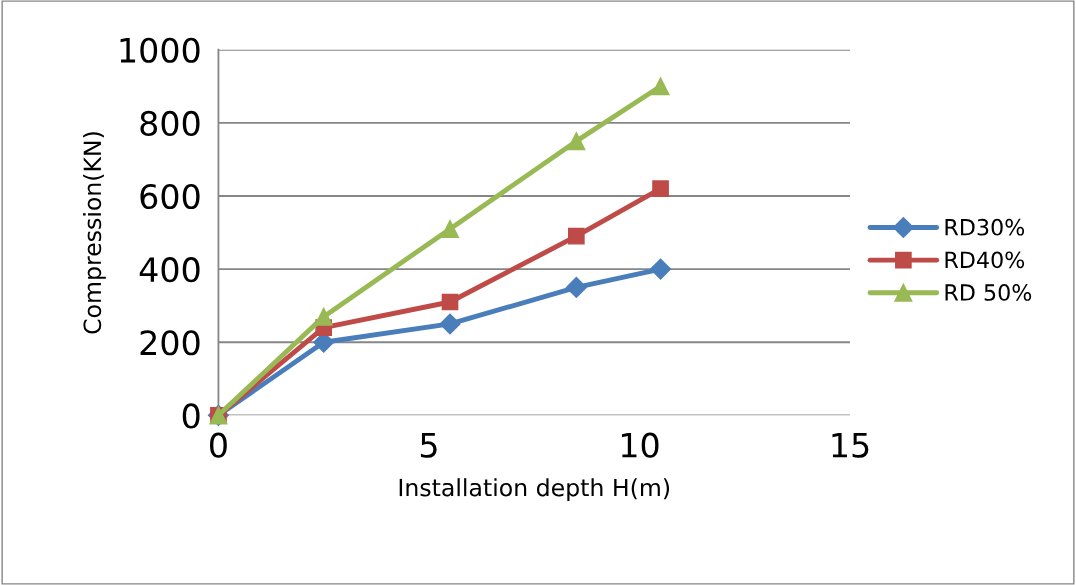 This screenshot has height=585, width=1076. I want to click on y-axis-title: Compression(KN), so click(94, 233).